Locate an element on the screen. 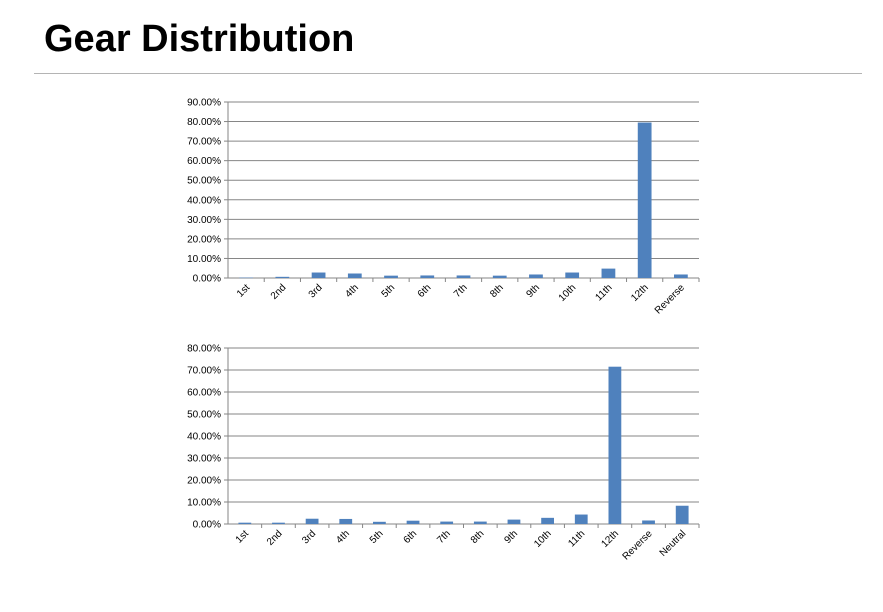 The height and width of the screenshot is (612, 883). x-tick-label: Neutral is located at coordinates (673, 543).